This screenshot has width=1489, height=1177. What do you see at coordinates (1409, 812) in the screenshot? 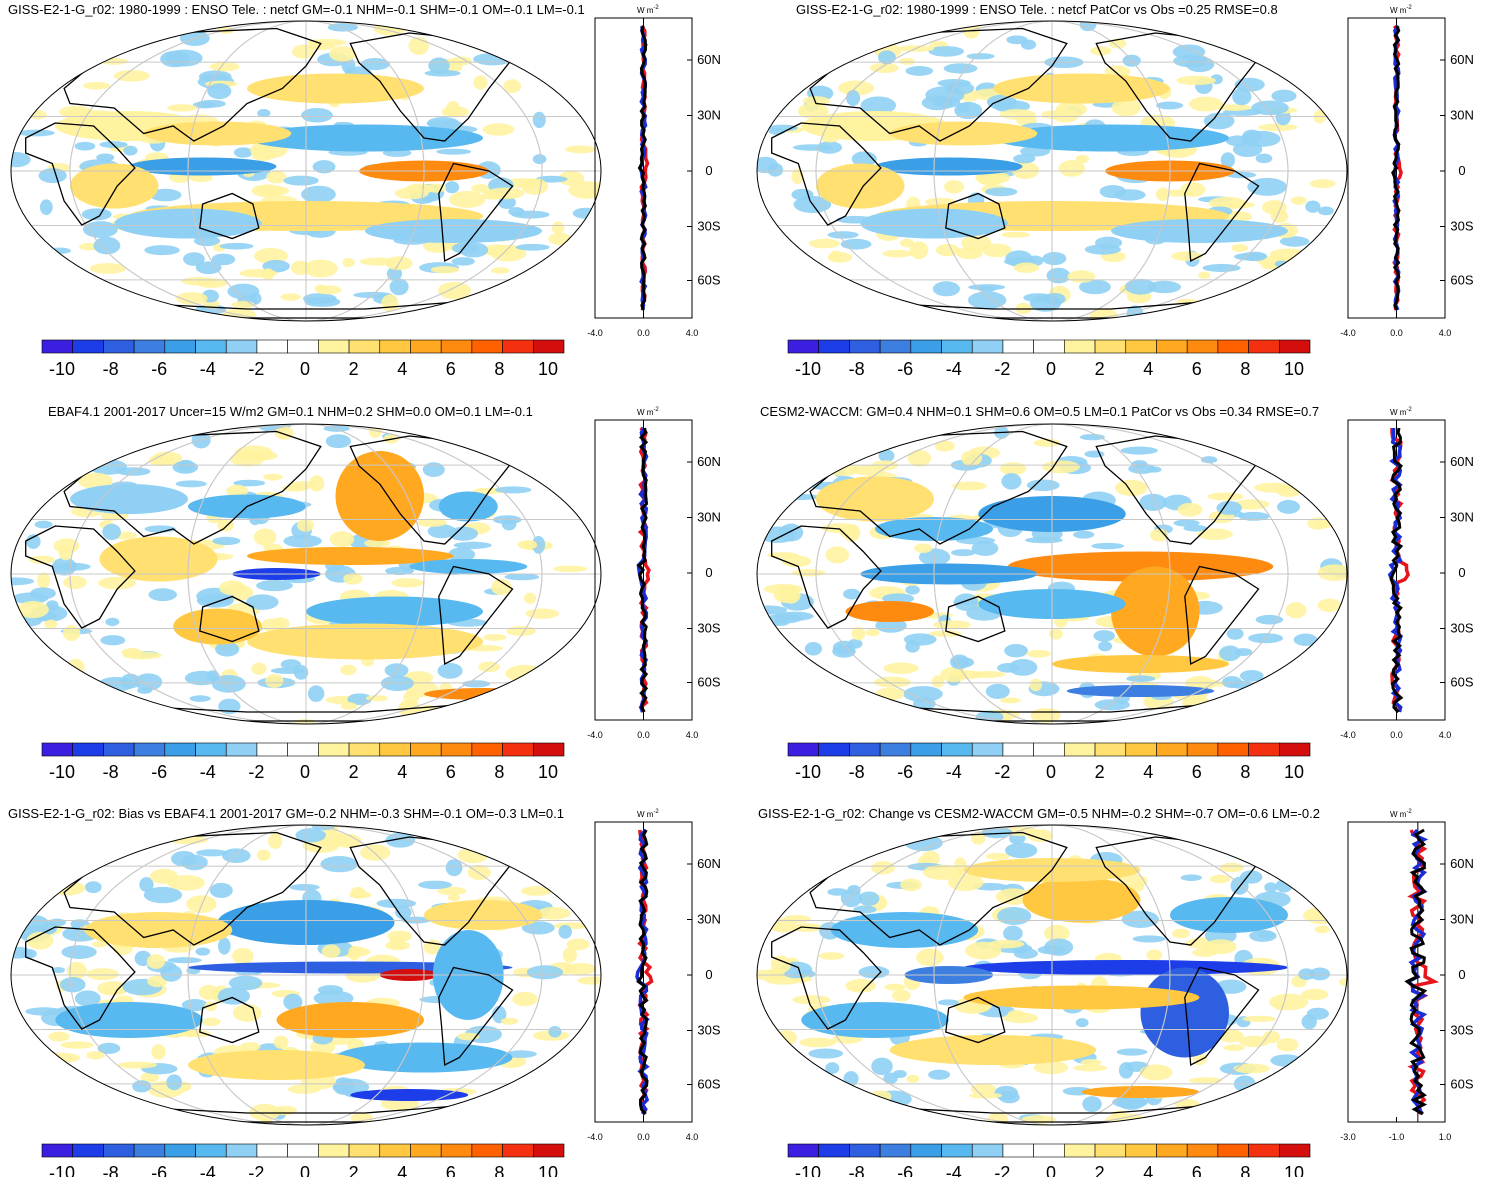
I see `zonal-unit-exponent: -2` at bounding box center [1409, 812].